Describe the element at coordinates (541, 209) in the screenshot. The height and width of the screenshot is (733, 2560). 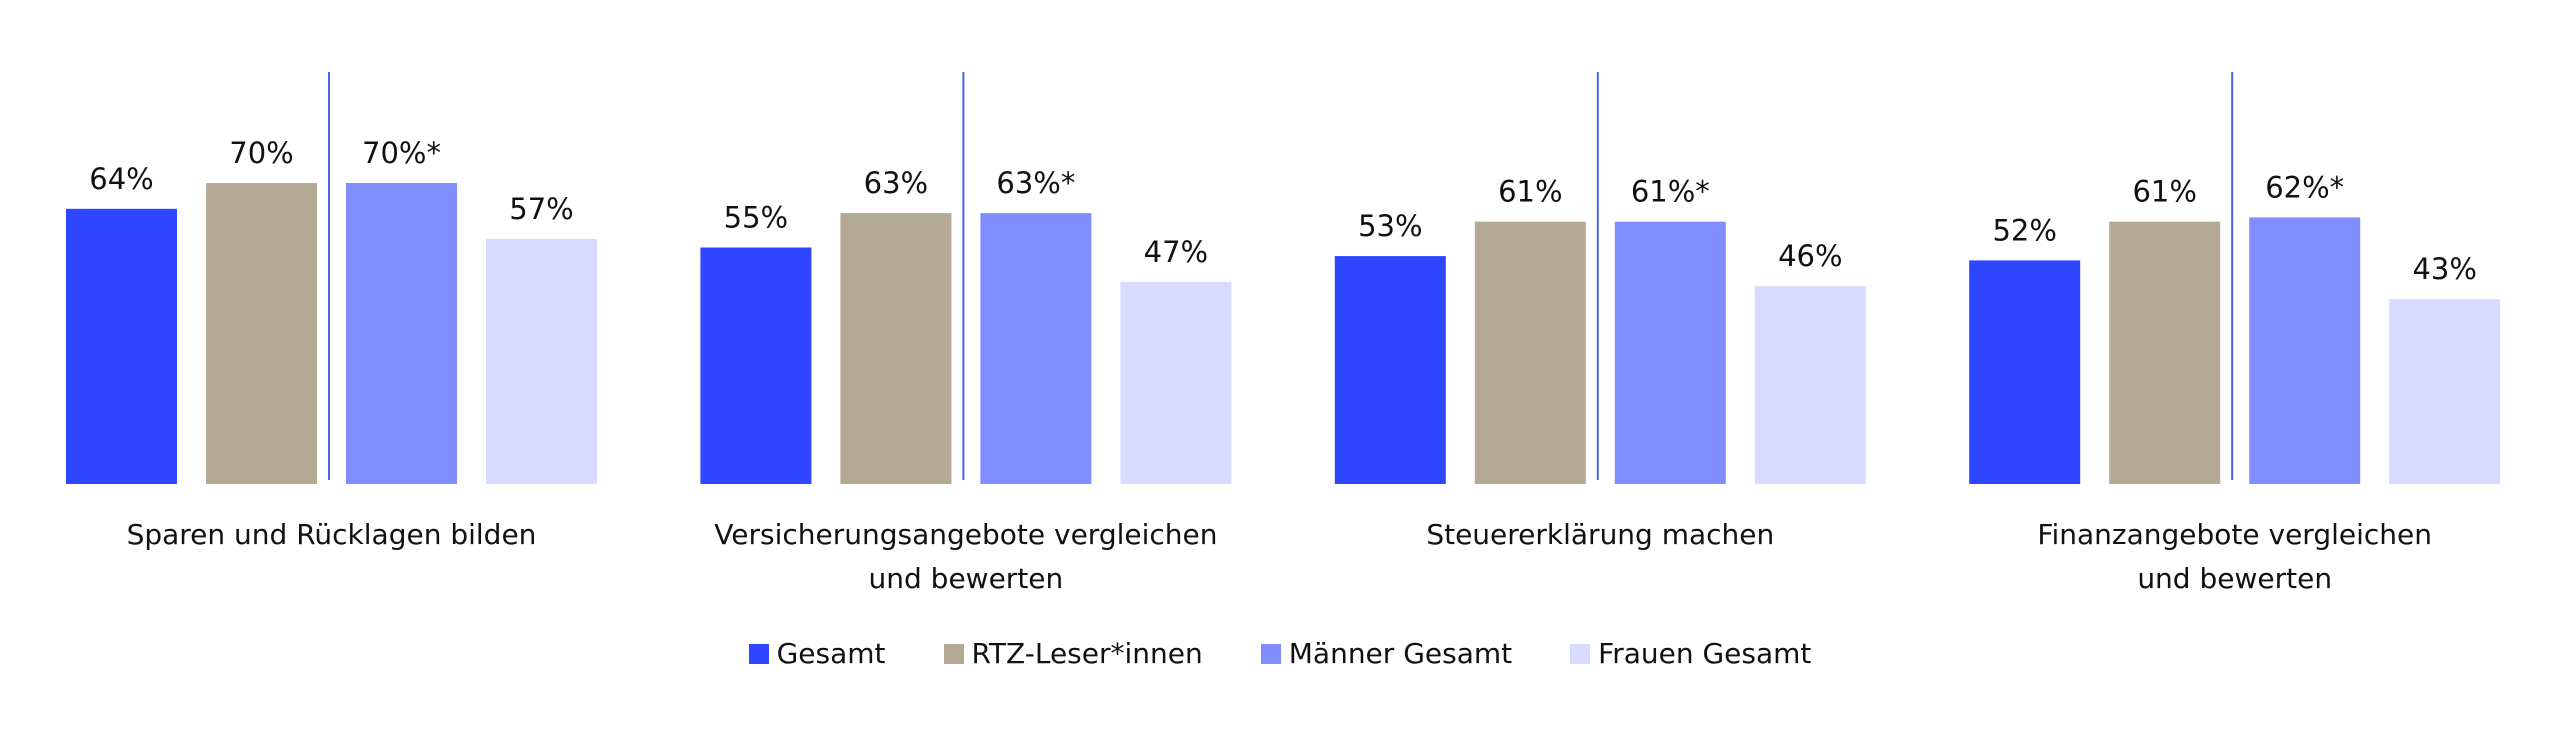
I see `data-label: 57%` at that location.